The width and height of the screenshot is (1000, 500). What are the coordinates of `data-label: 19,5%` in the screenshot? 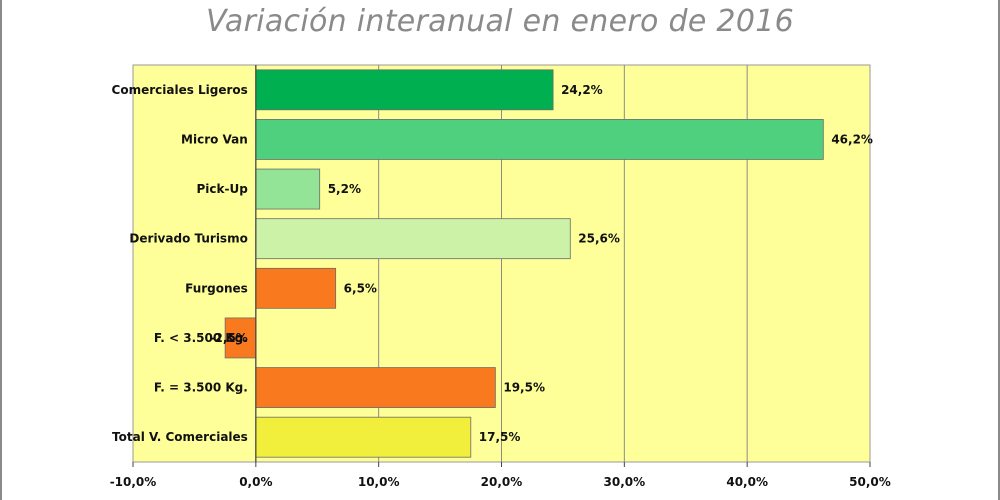 It's located at (524, 388).